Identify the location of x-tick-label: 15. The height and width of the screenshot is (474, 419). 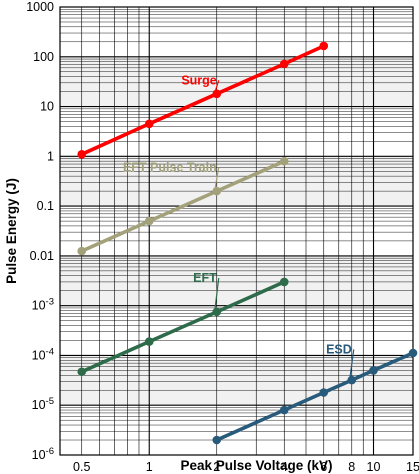
(412, 467).